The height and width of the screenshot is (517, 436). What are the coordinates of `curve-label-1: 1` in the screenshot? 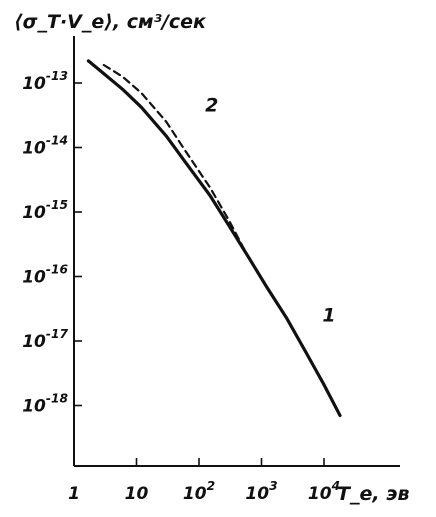 It's located at (328, 316).